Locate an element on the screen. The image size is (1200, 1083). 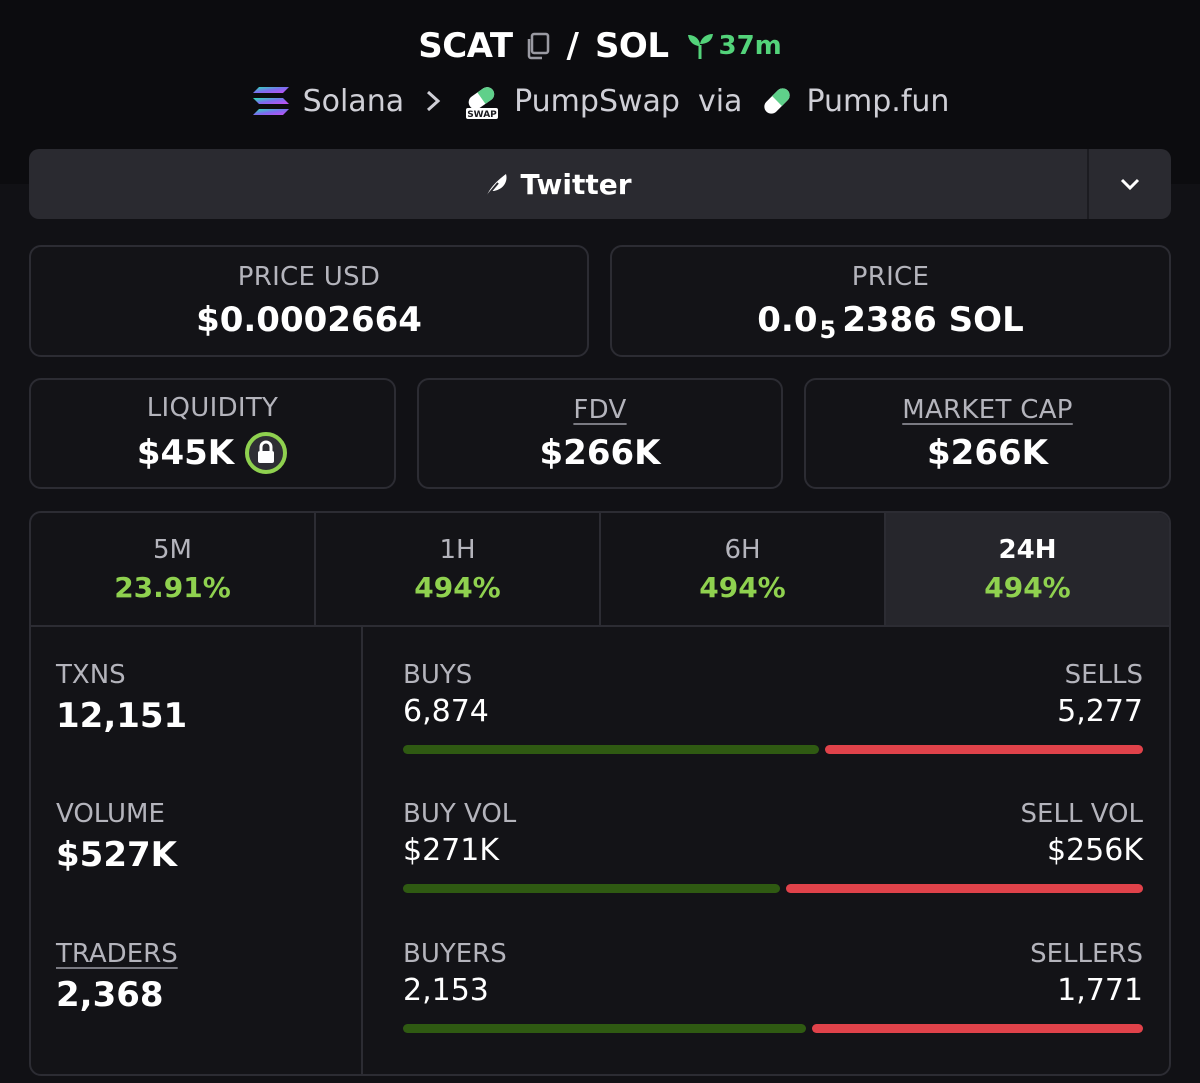
timeframe-tabs: 5M 23.91% 1H 494% 6H 494% 24H 494% is located at coordinates (600, 570).